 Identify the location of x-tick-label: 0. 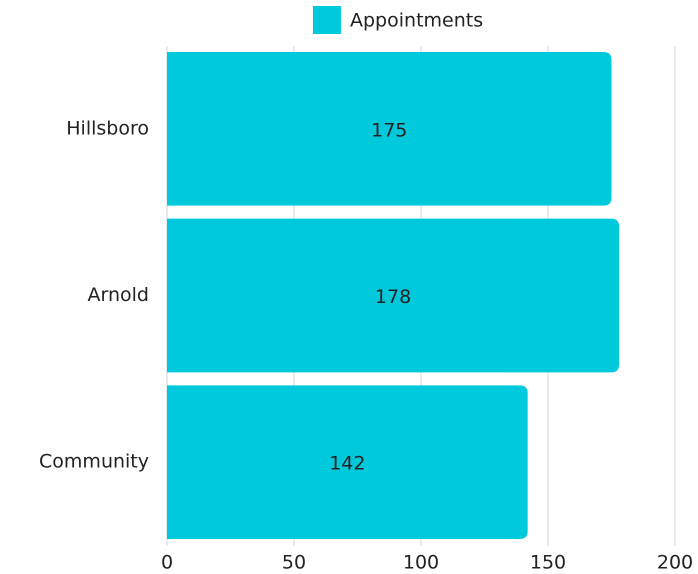
(167, 563).